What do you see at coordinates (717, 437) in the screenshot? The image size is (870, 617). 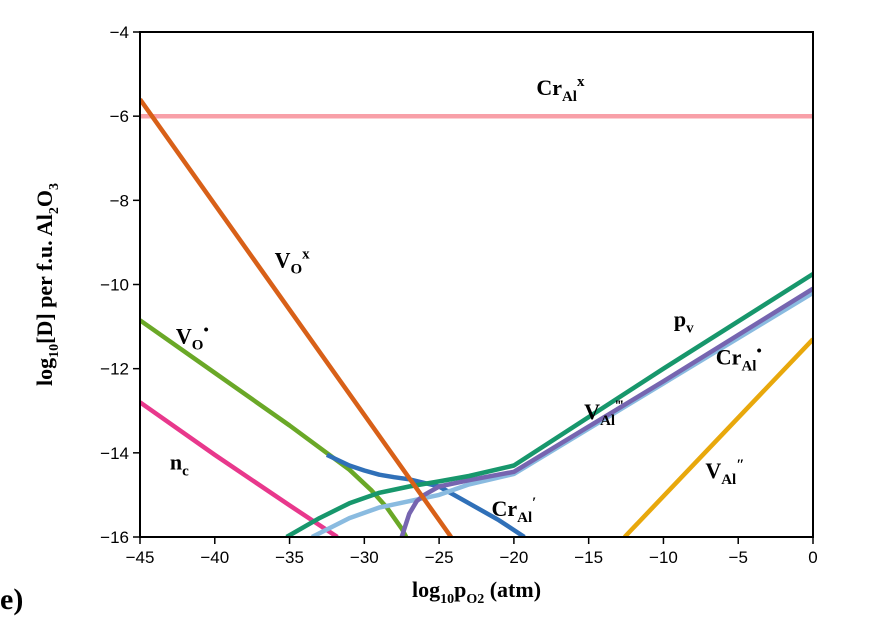 I see `series-line-v-al-2prime` at bounding box center [717, 437].